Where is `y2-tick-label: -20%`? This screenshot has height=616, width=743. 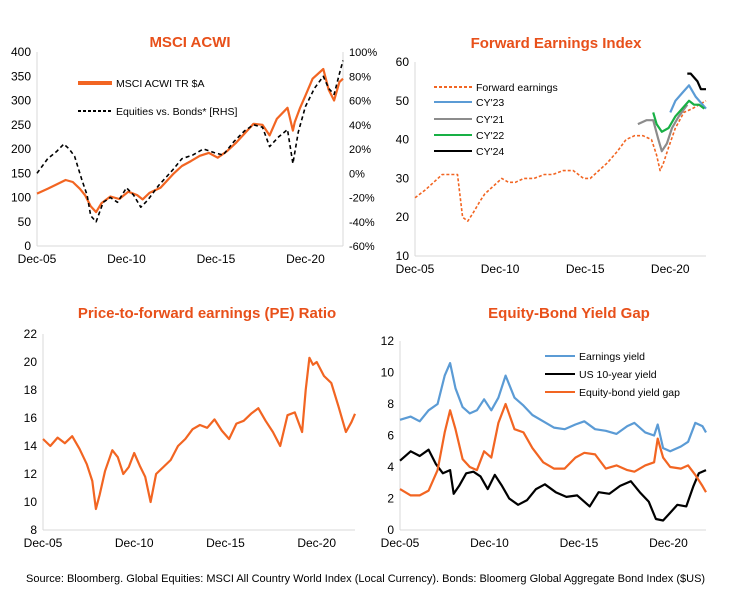 y2-tick-label: -20% is located at coordinates (362, 199).